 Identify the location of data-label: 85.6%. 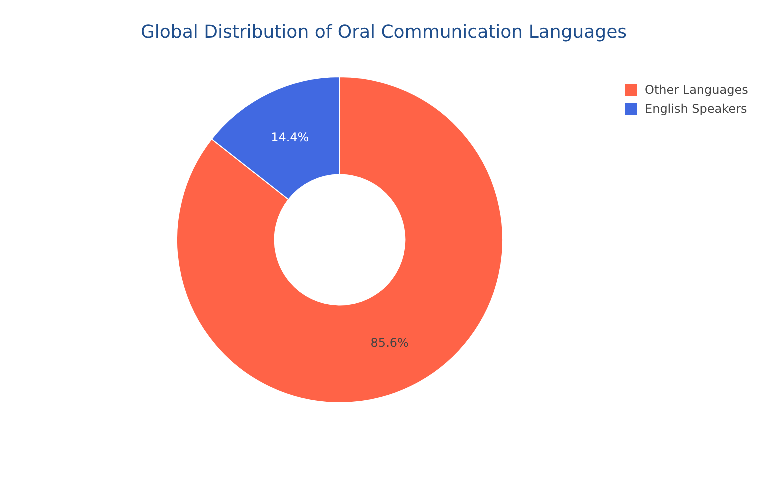
(389, 343).